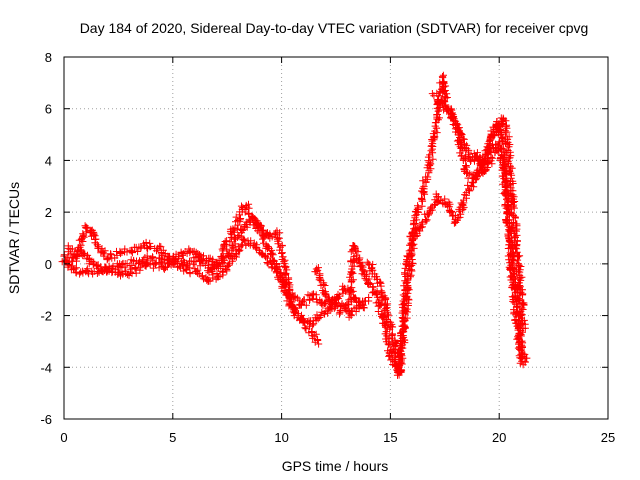 Image resolution: width=640 pixels, height=480 pixels. I want to click on y-tick-label: 2, so click(48, 212).